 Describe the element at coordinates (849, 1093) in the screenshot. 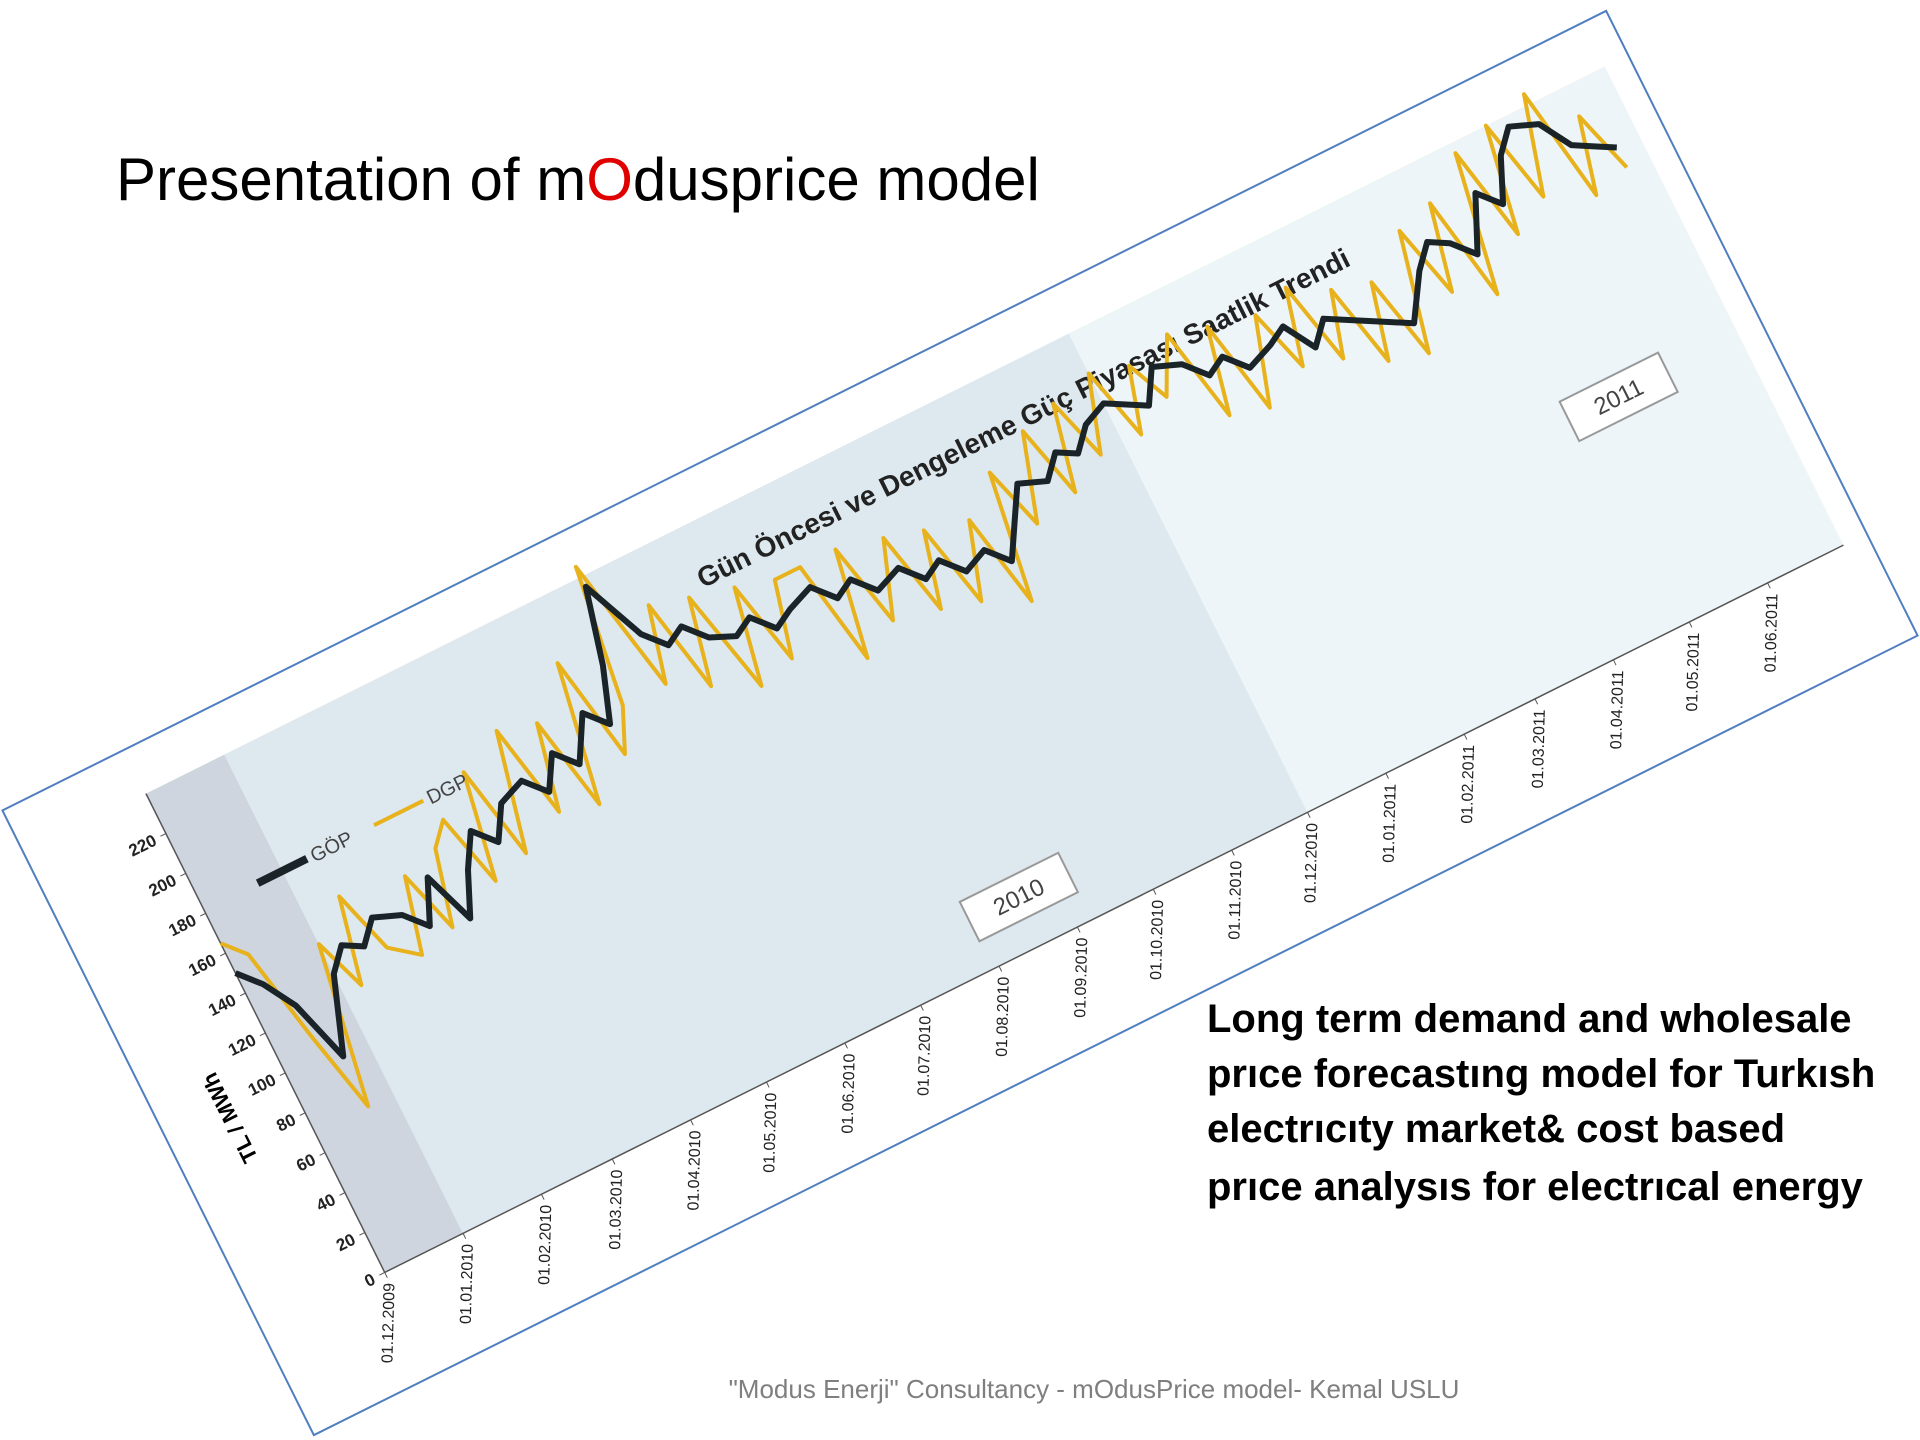

I see `x-tick-label: 01.06.2010` at that location.